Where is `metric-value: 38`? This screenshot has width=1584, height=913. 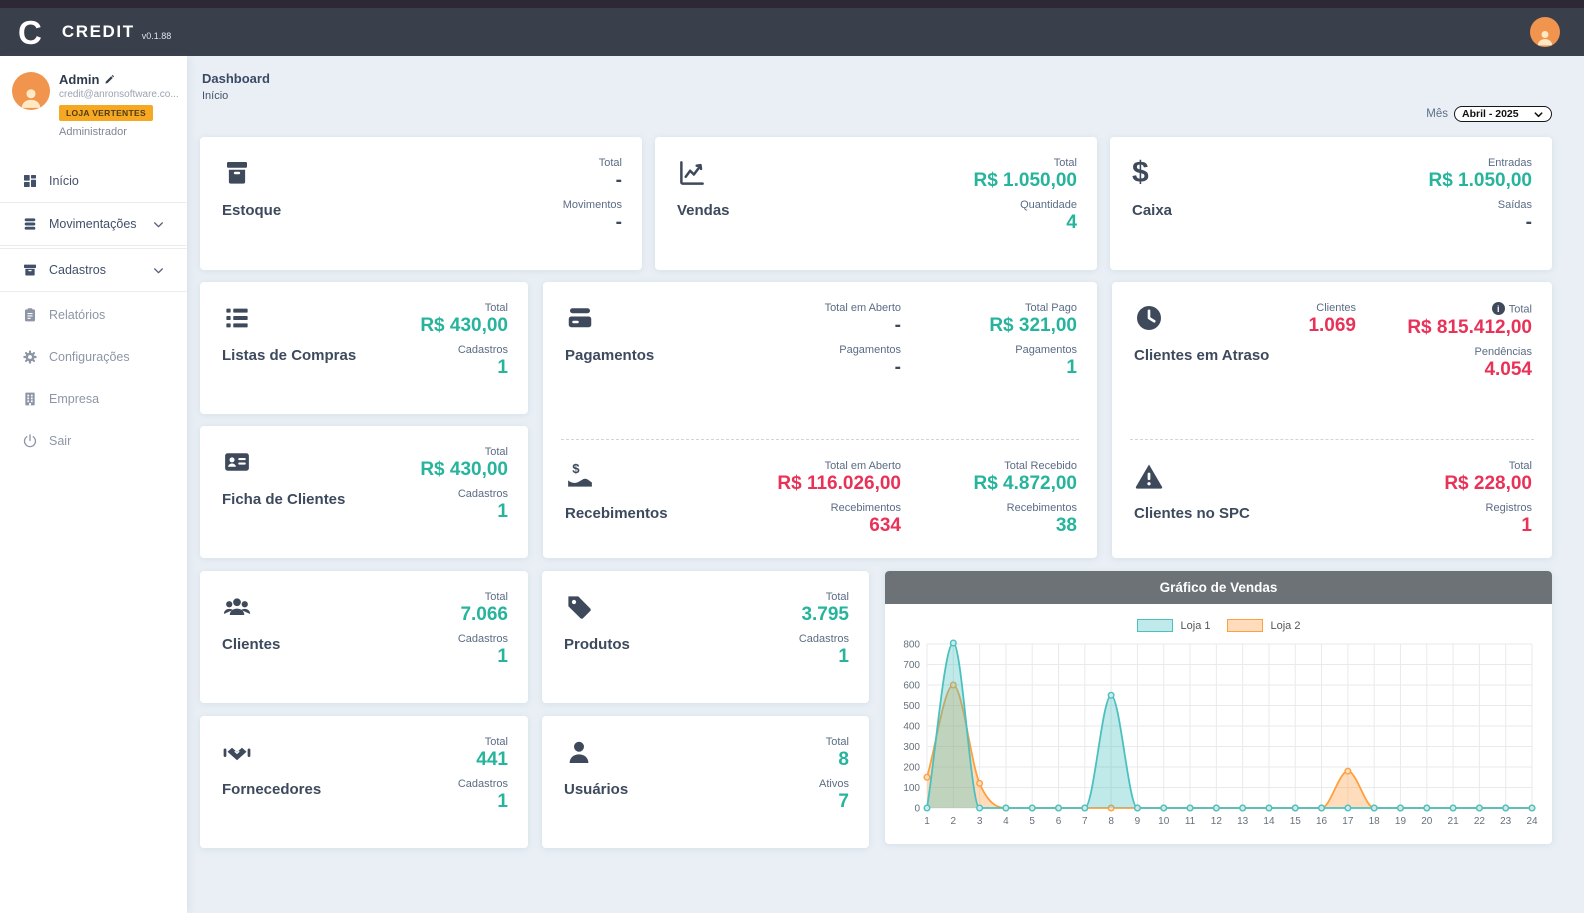 metric-value: 38 is located at coordinates (1066, 525).